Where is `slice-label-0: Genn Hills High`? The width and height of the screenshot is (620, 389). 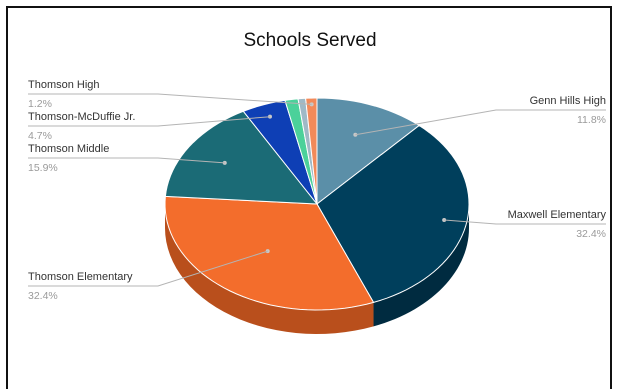 slice-label-0: Genn Hills High is located at coordinates (568, 101).